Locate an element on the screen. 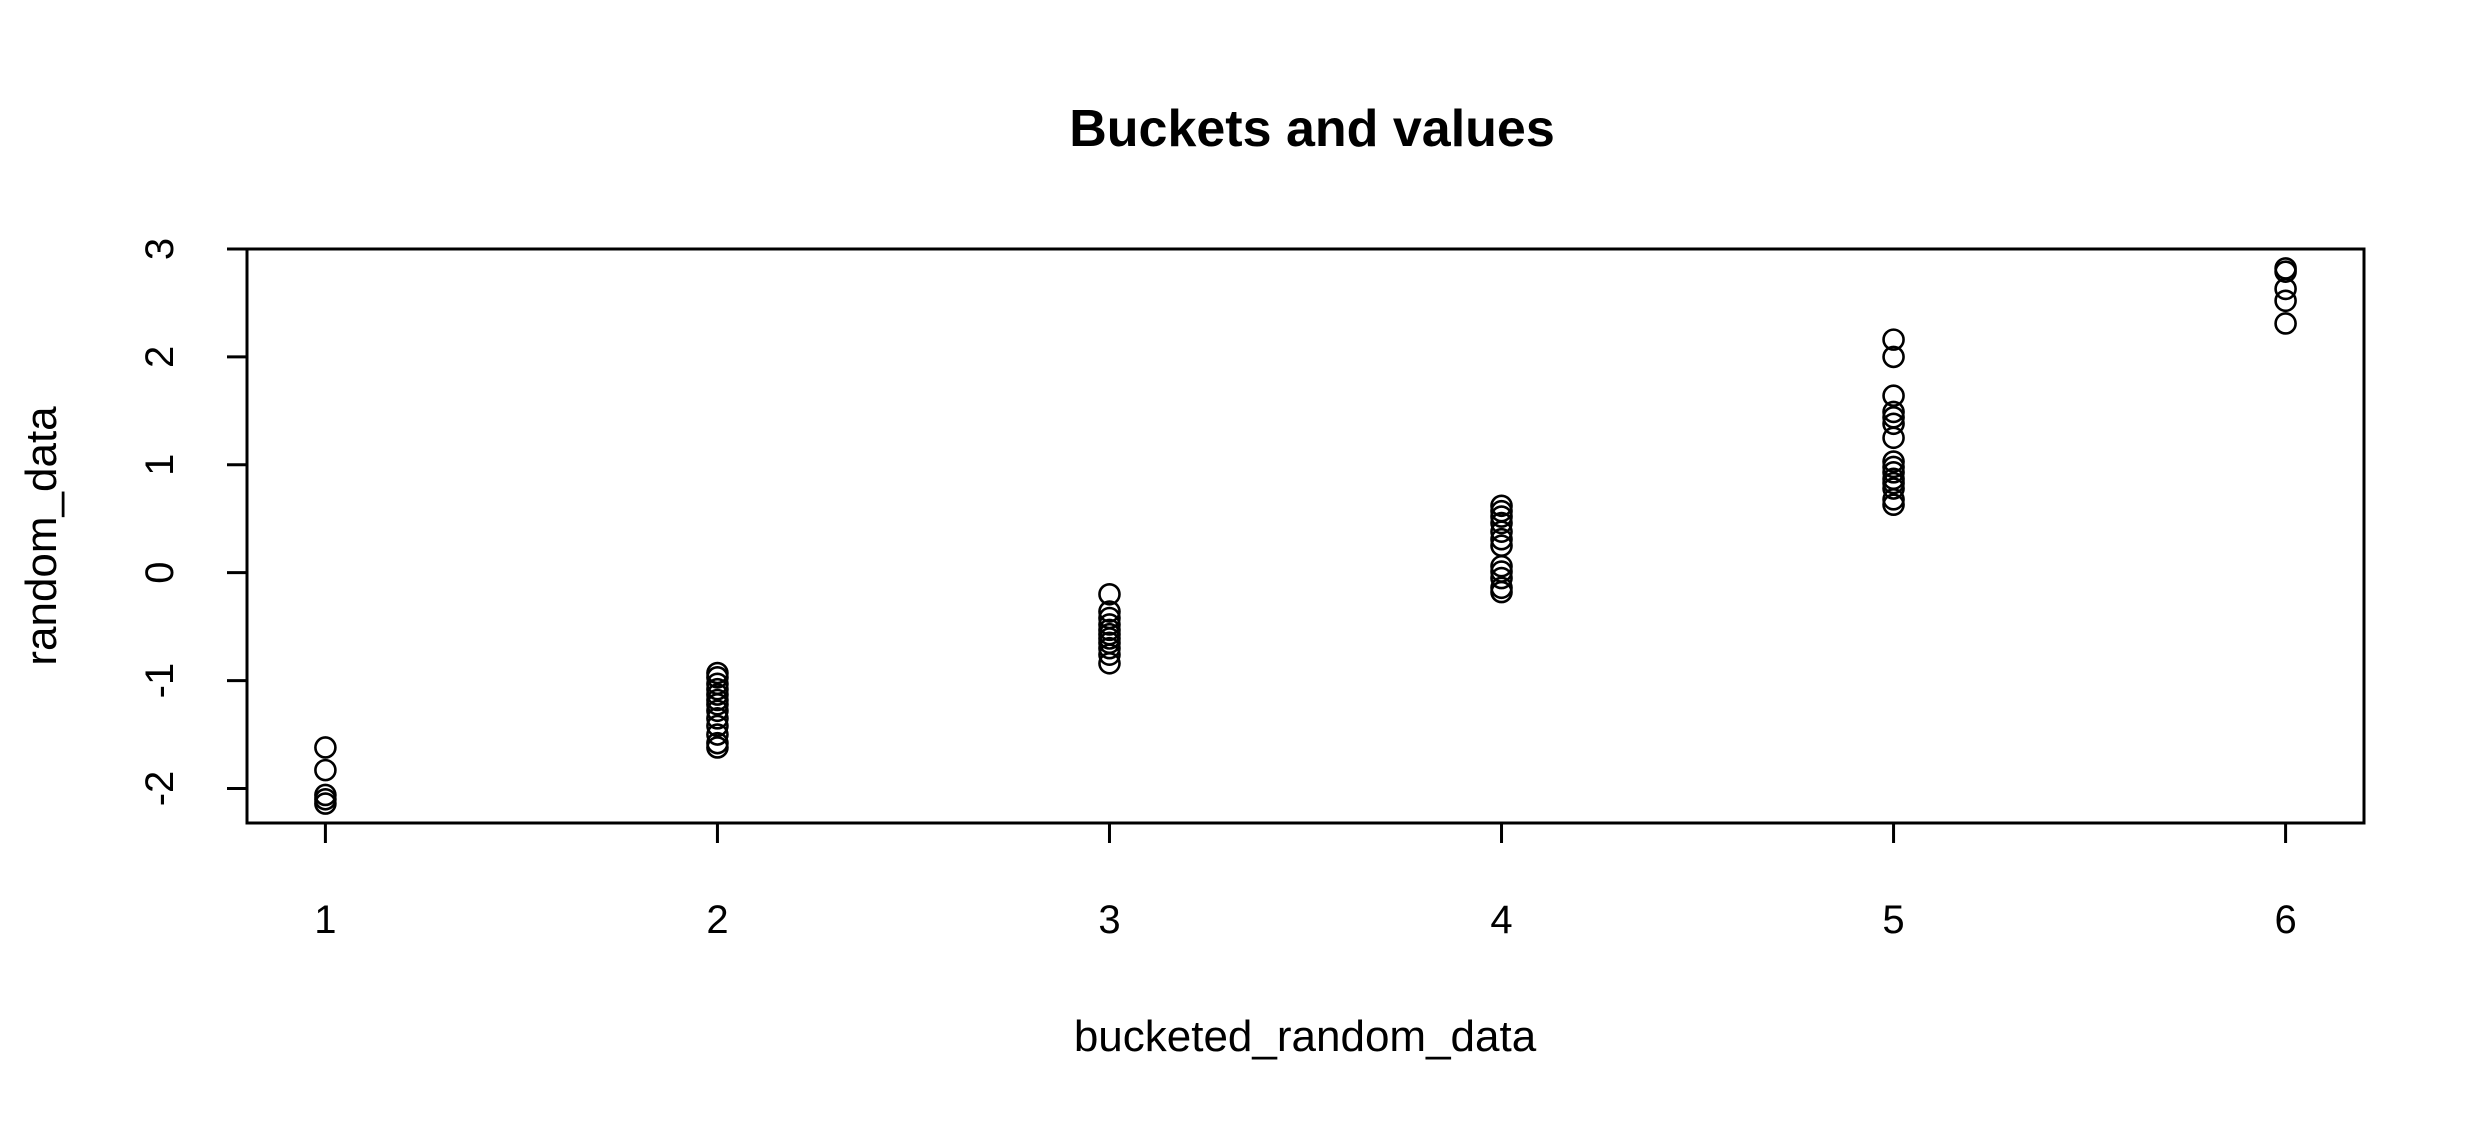 The width and height of the screenshot is (2475, 1125). y-tick-label: 0 is located at coordinates (160, 573).